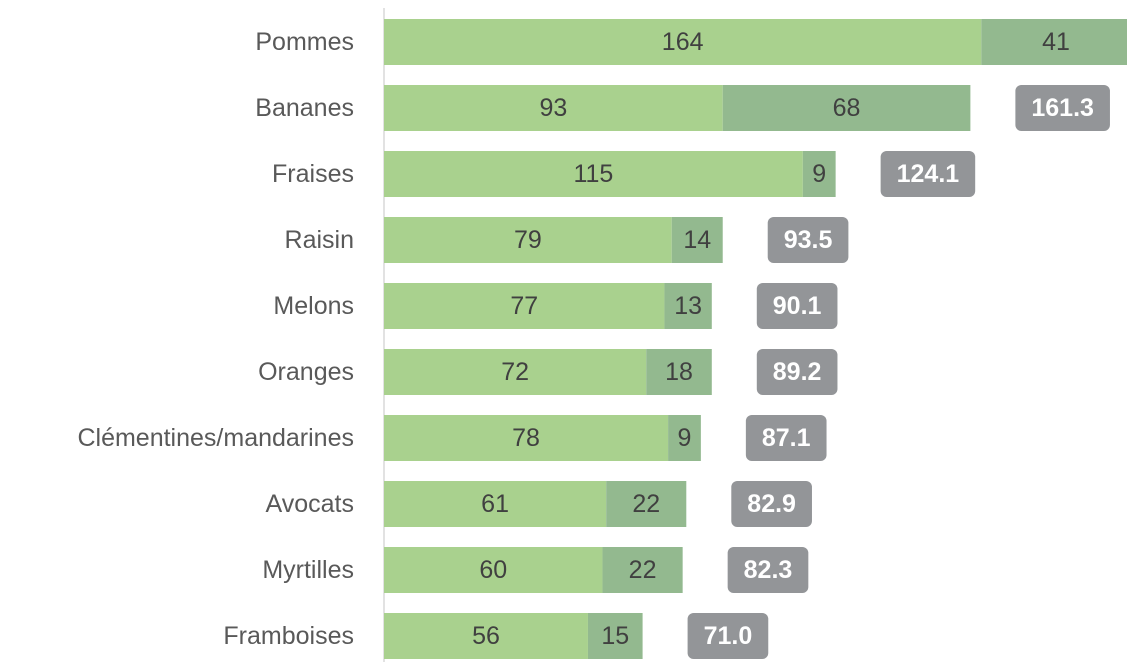 This screenshot has width=1127, height=662. I want to click on total-label: 161.3, so click(1062, 108).